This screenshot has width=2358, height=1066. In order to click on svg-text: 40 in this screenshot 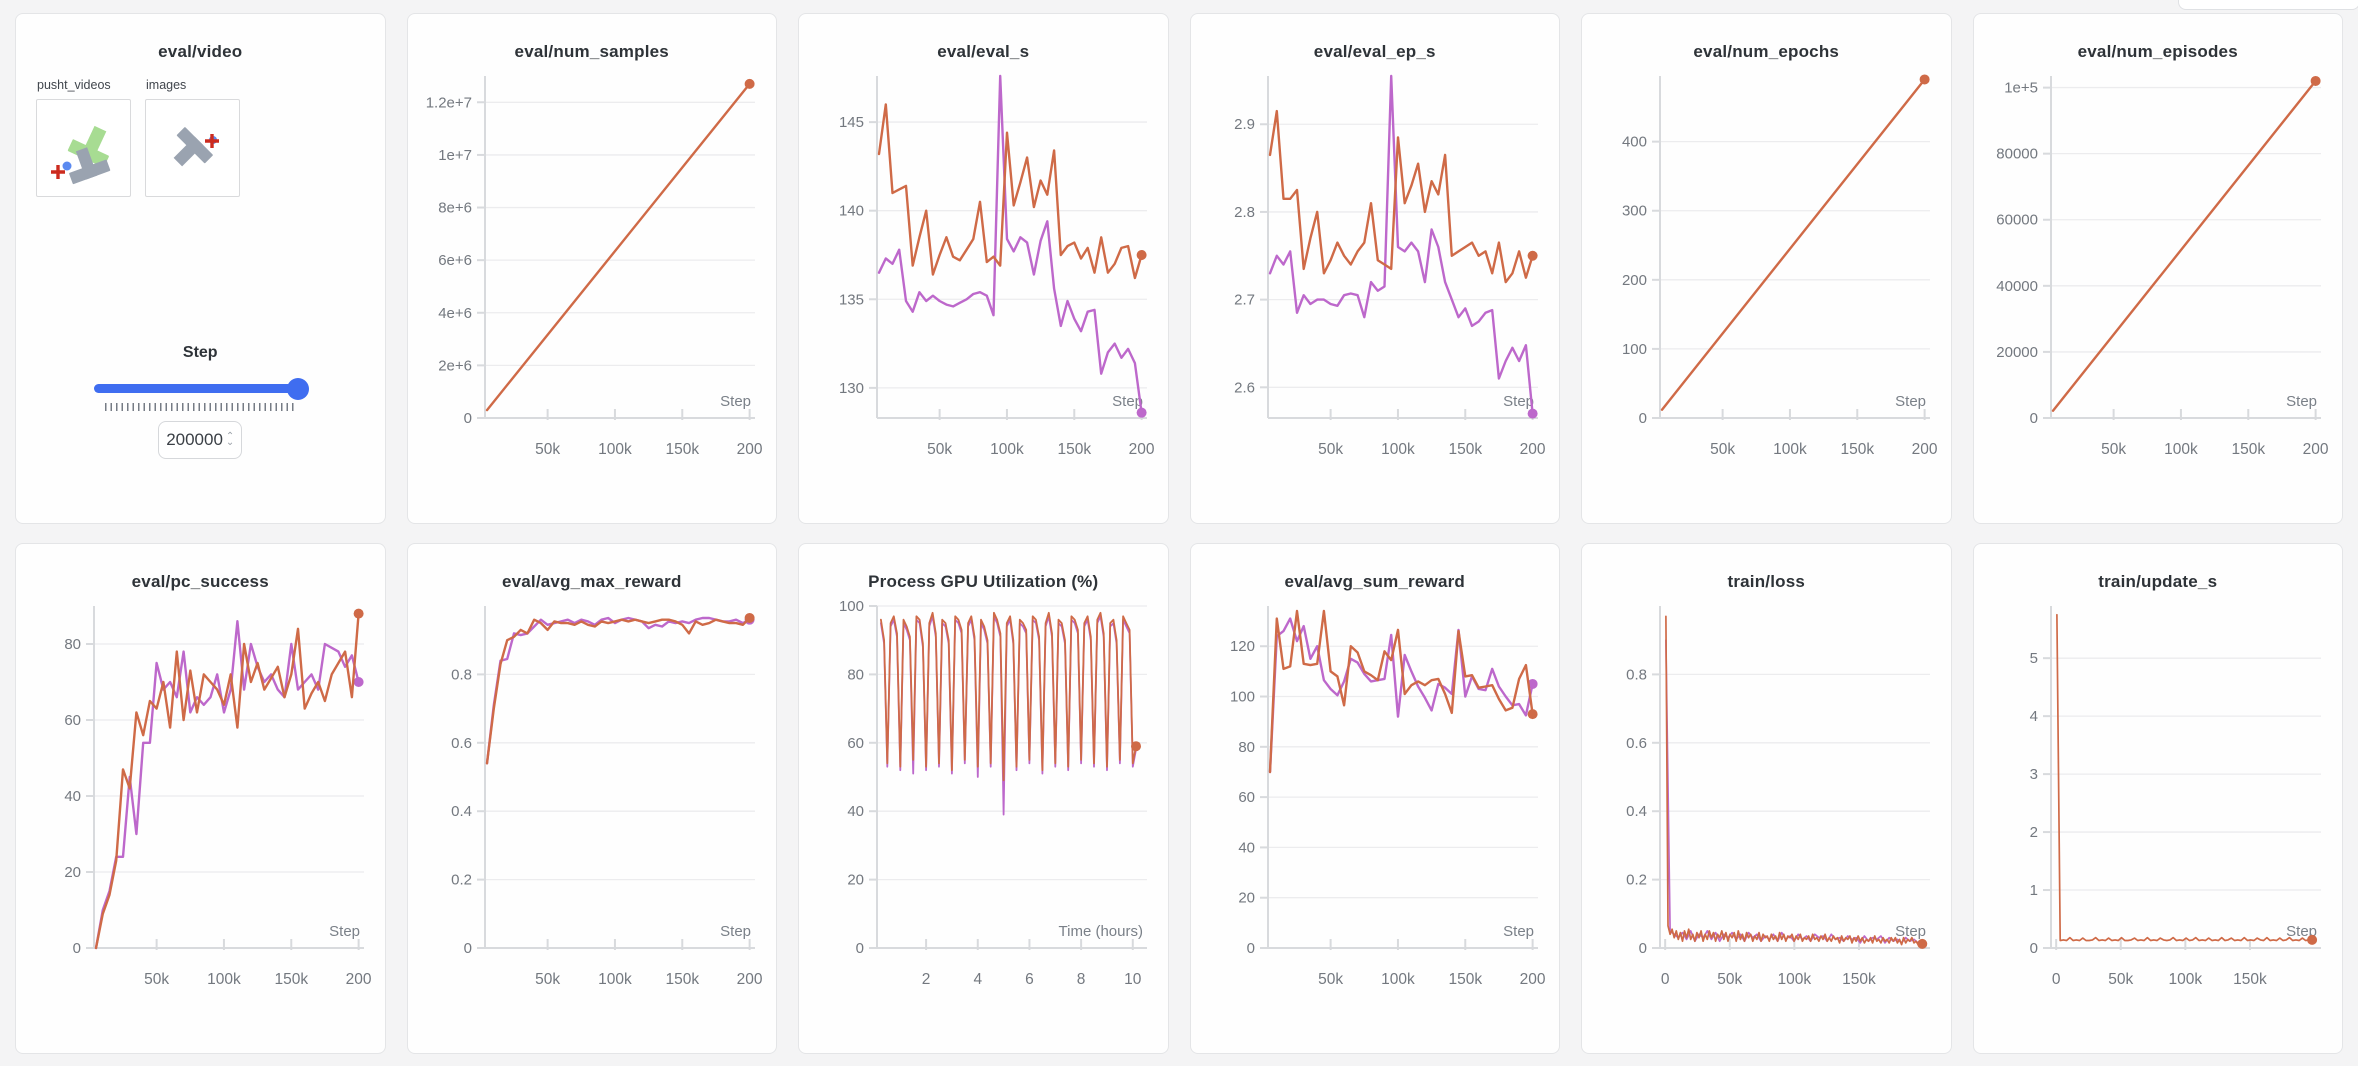, I will do `click(1247, 847)`.